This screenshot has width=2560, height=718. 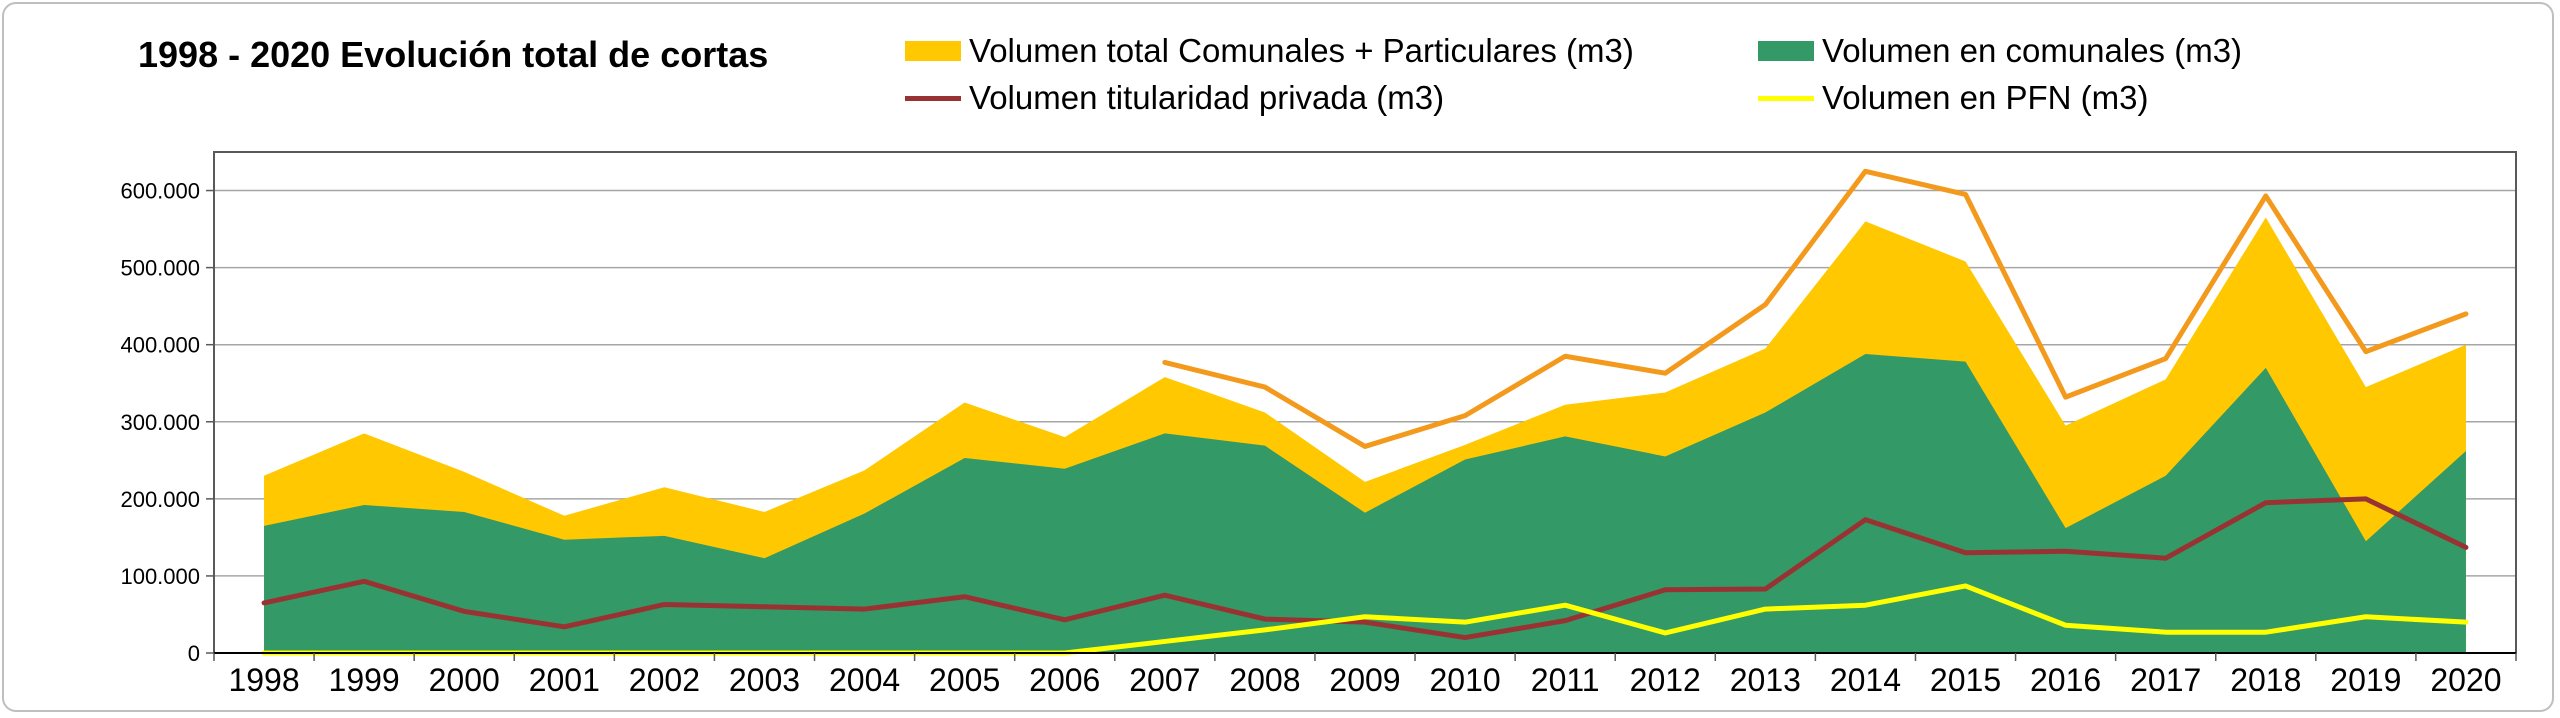 What do you see at coordinates (1565, 680) in the screenshot?
I see `x-tick-label: 2011` at bounding box center [1565, 680].